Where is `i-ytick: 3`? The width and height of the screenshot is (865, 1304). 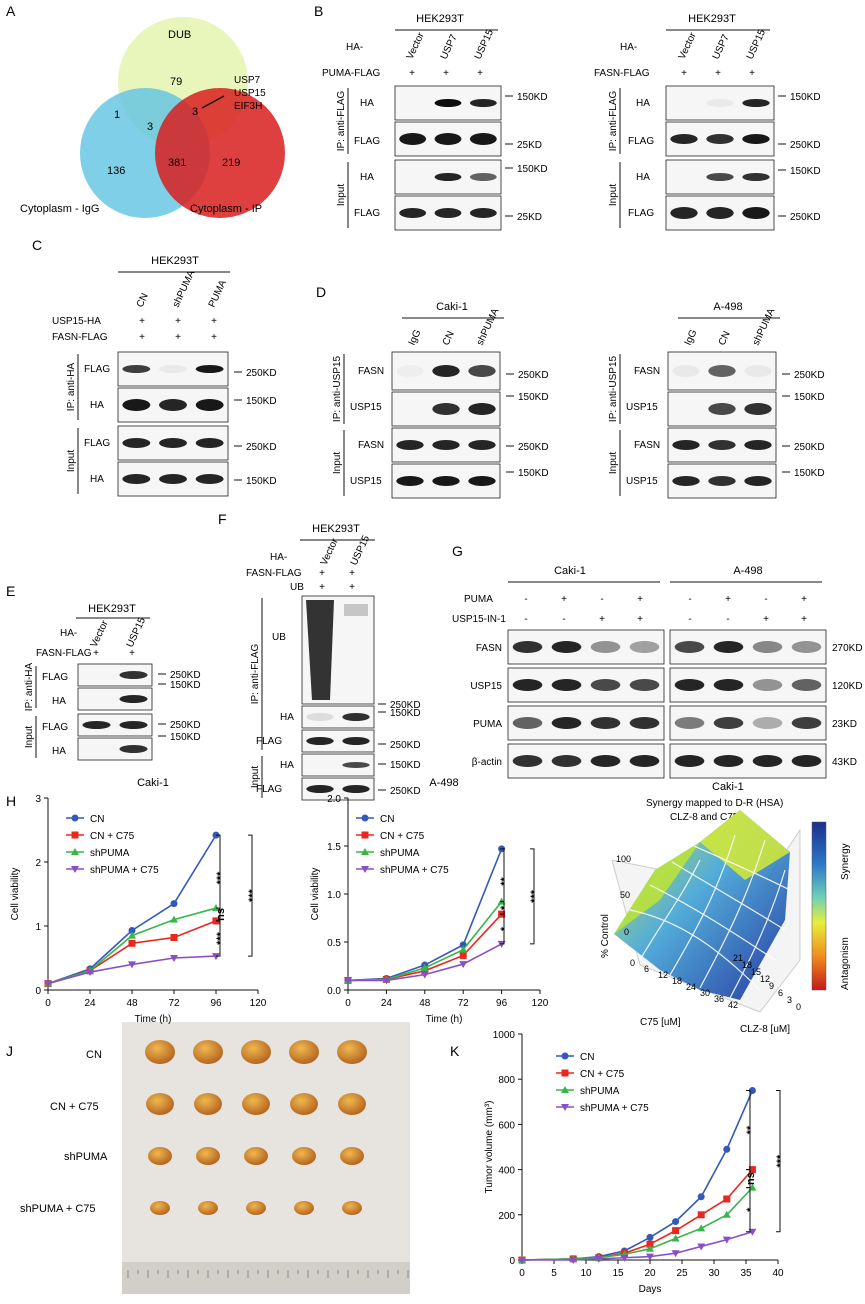
i-ytick: 3 is located at coordinates (789, 1000).